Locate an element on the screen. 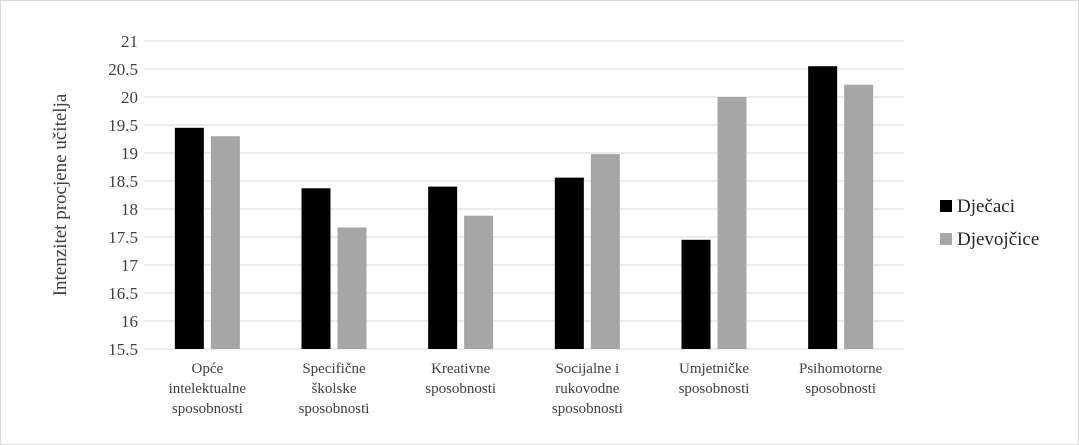  y-axis-title: Intenzitet procjene učitelja is located at coordinates (60, 194).